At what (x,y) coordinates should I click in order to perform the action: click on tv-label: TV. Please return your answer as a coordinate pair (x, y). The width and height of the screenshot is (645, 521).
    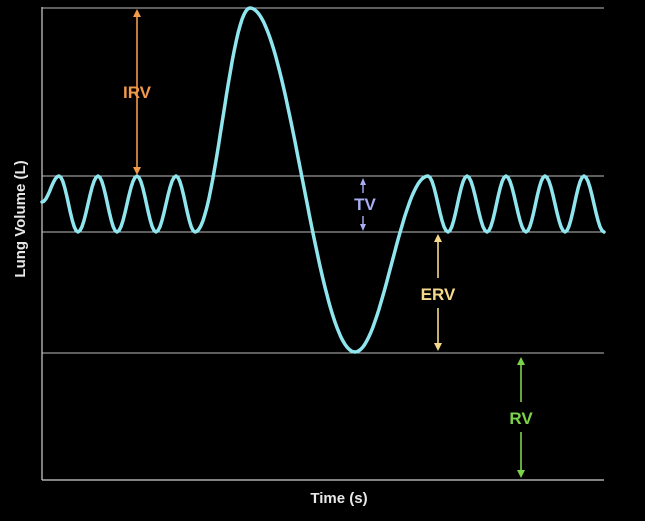
    Looking at the image, I should click on (365, 204).